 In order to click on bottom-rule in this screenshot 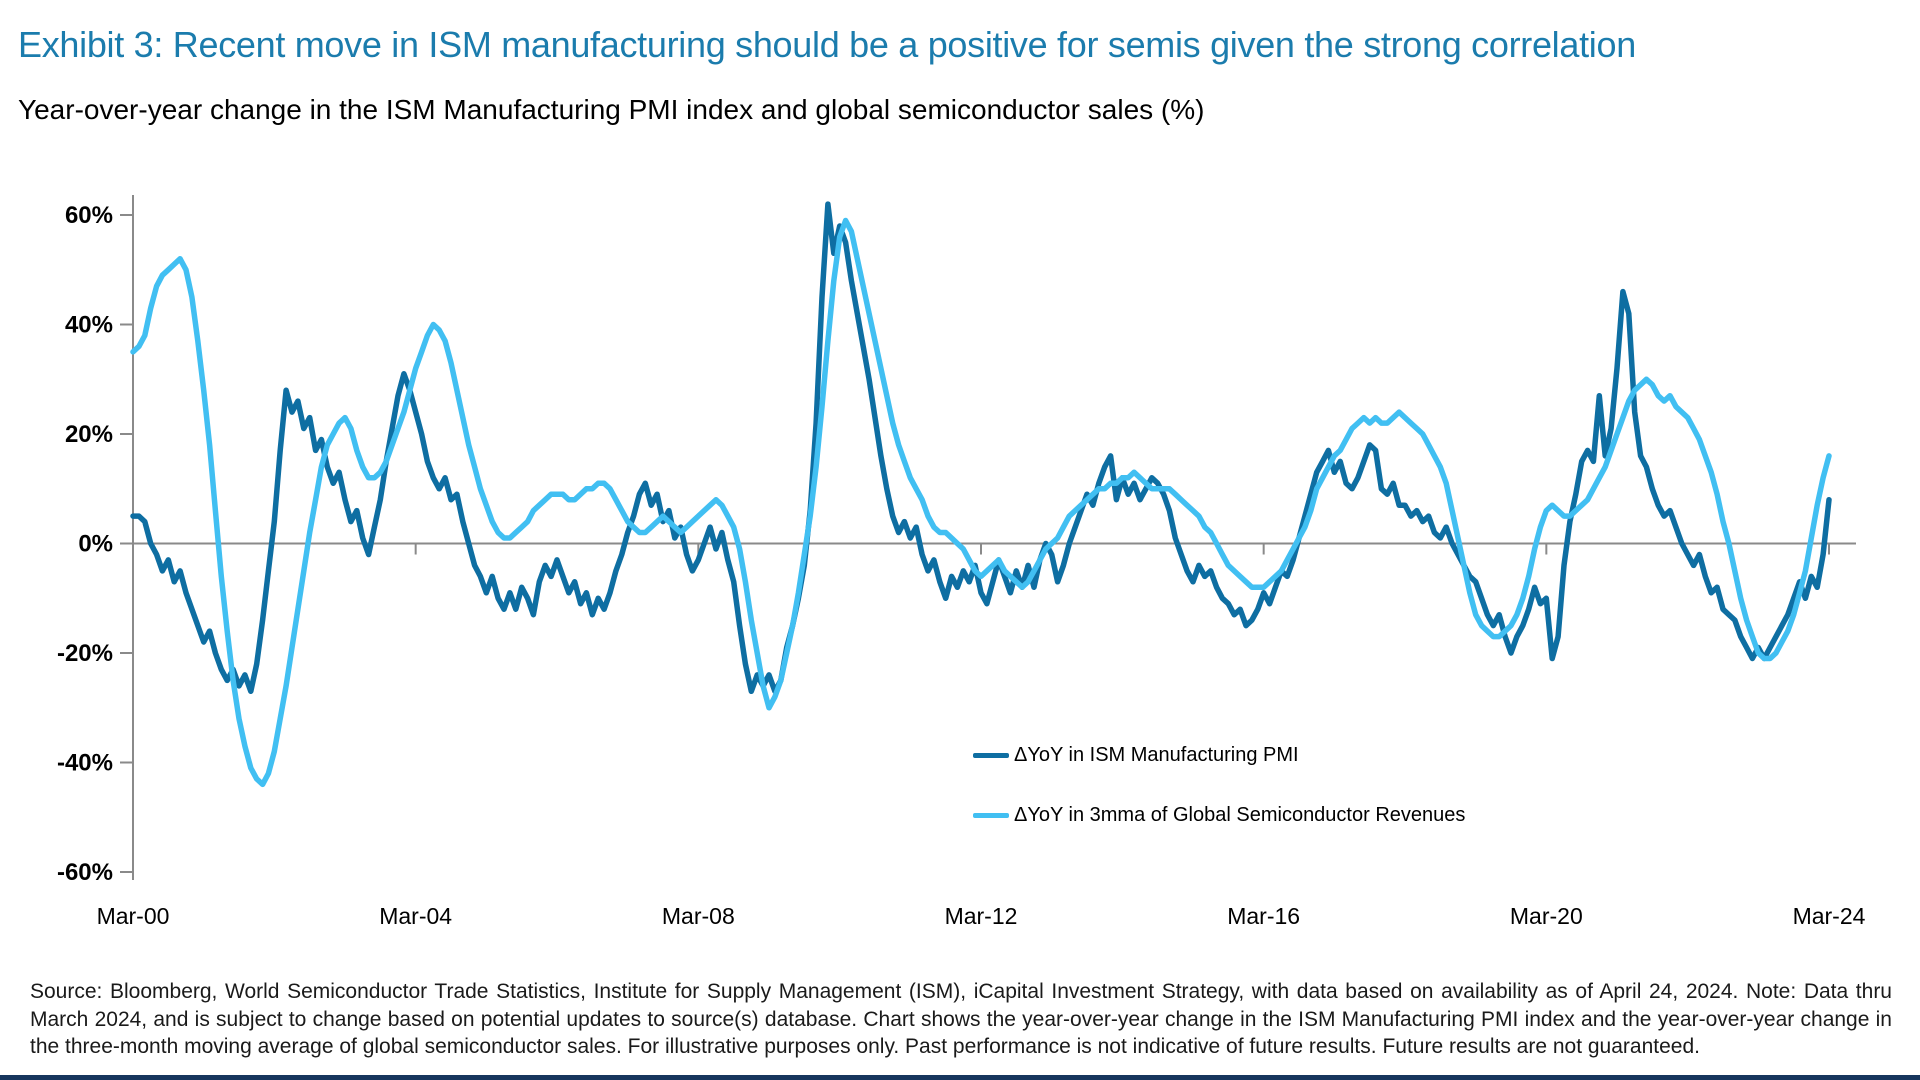, I will do `click(960, 1077)`.